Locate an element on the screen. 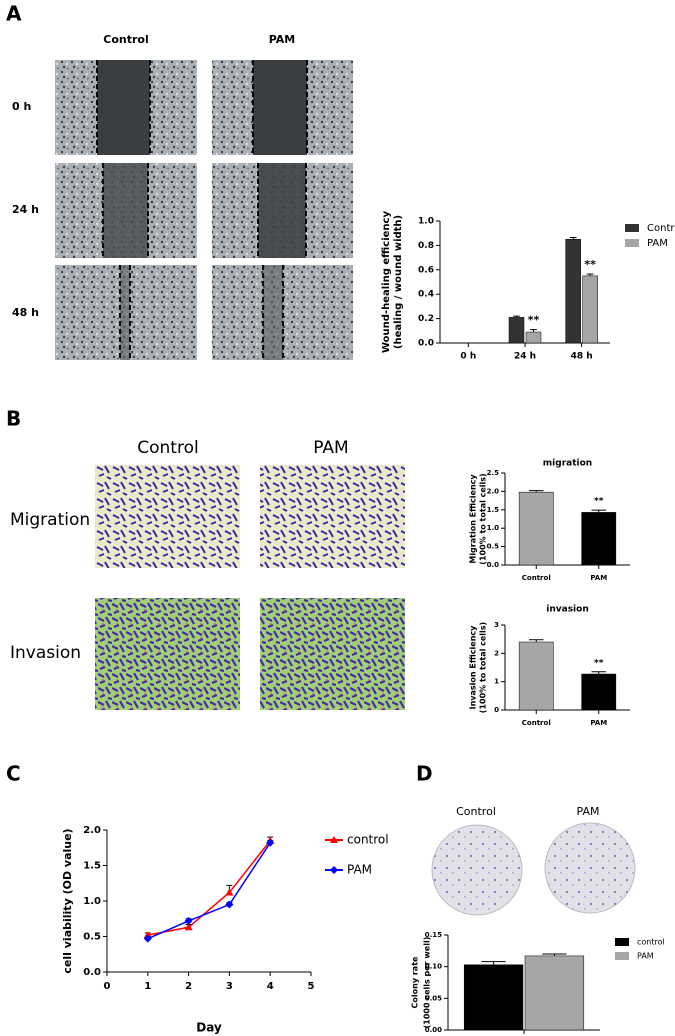 This screenshot has height=1036, width=675. y-tick-label: 2.5 is located at coordinates (493, 473).